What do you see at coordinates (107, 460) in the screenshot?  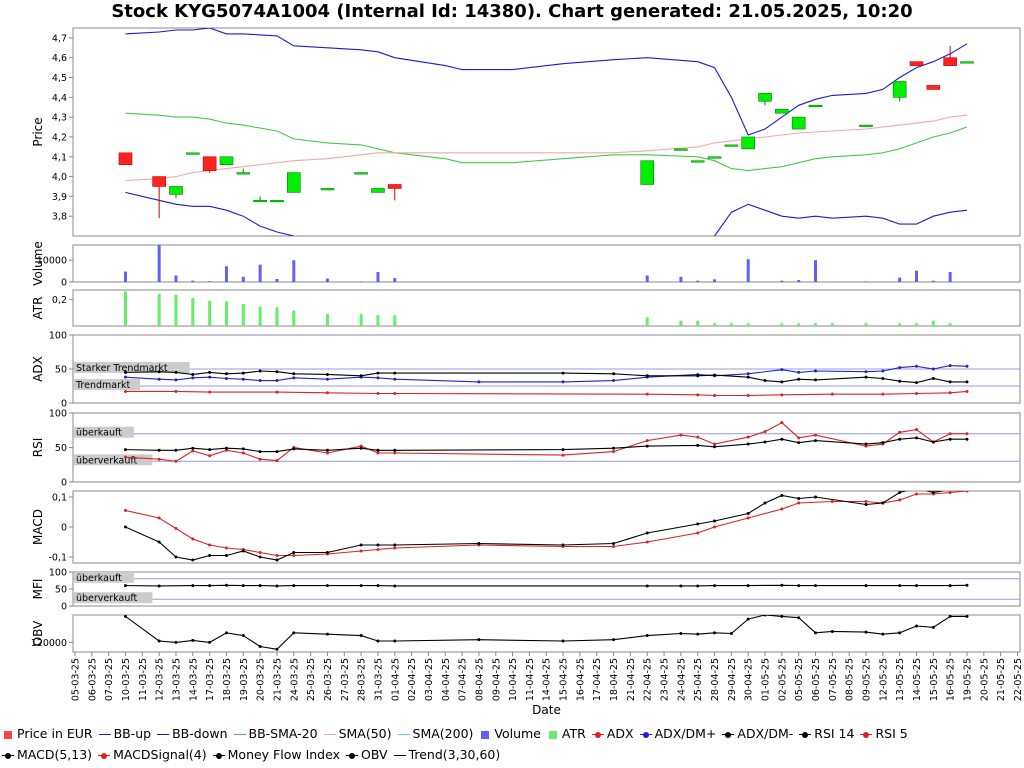 I see `reference-label: überverkauft` at bounding box center [107, 460].